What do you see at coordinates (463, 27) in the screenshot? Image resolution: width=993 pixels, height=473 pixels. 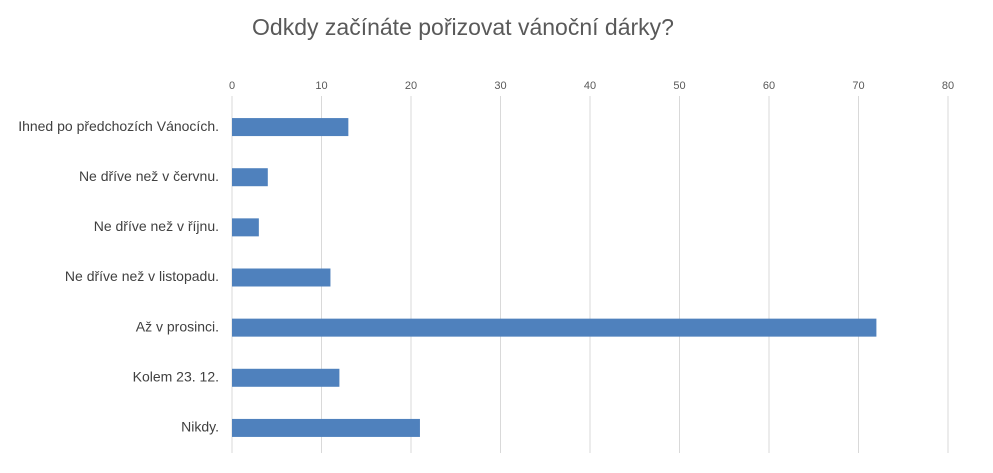 I see `chart-title: Odkdy začínáte pořizovat vánoční dárky?` at bounding box center [463, 27].